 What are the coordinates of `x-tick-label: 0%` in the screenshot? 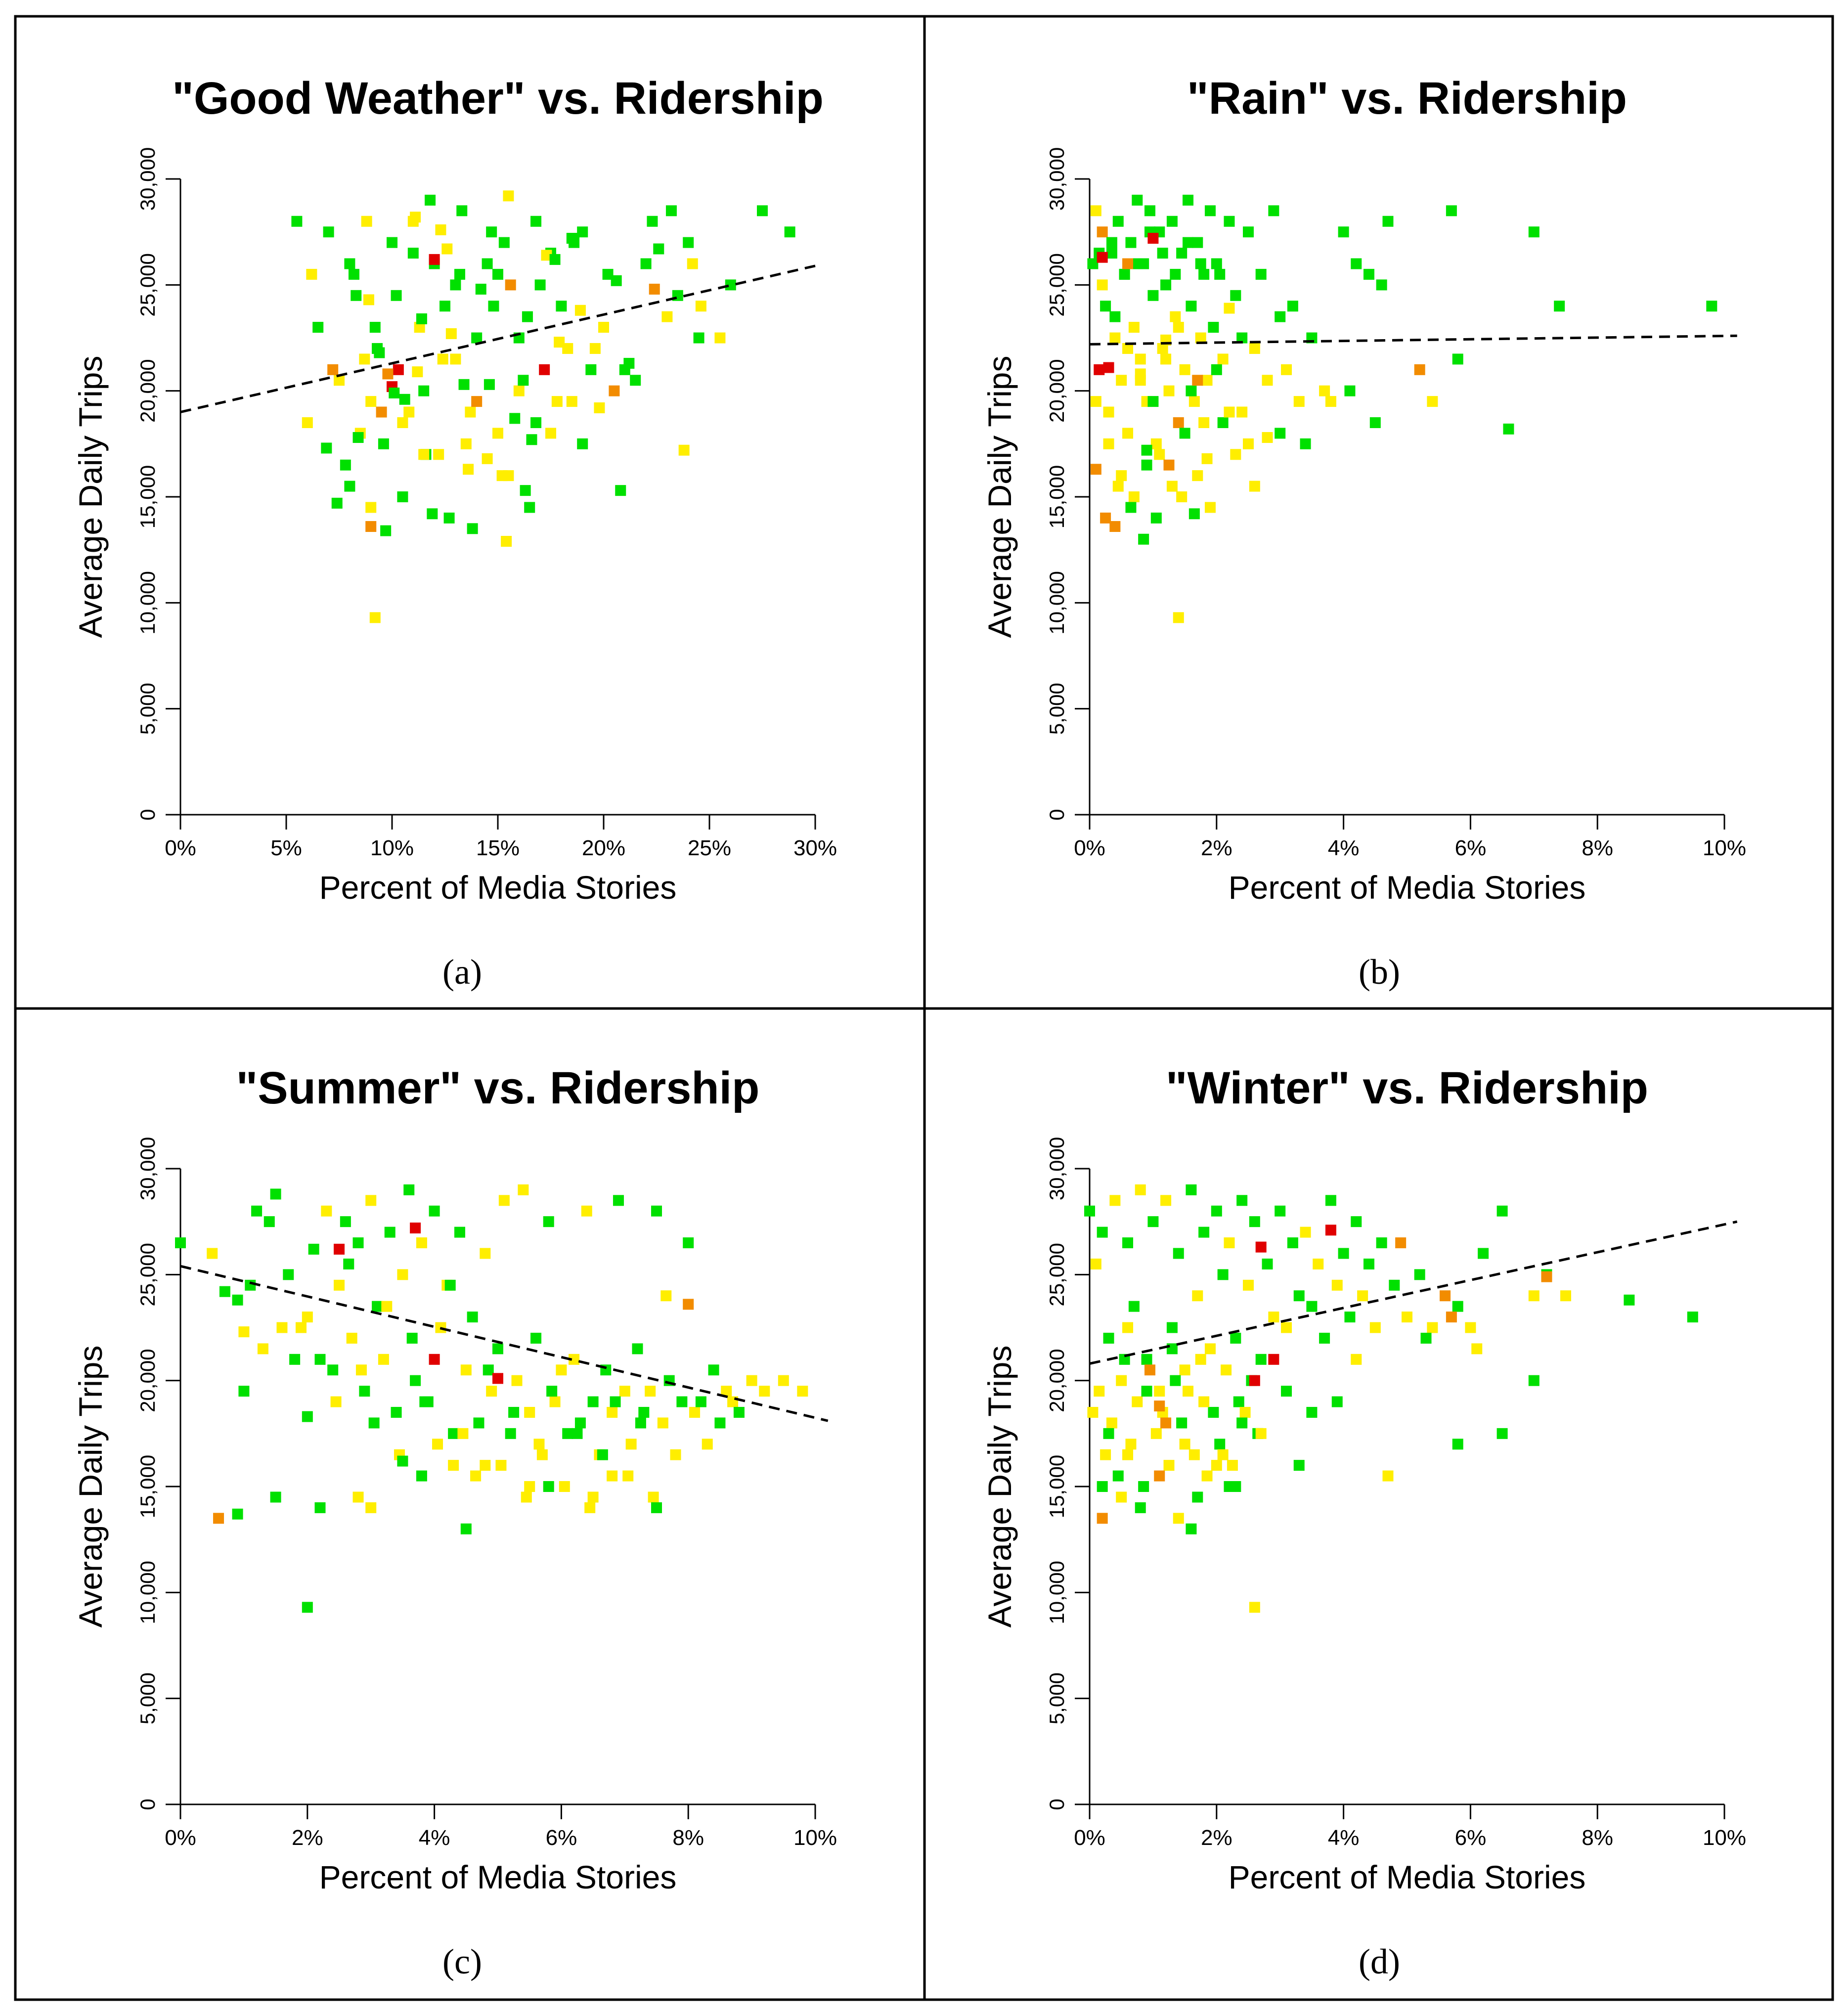 It's located at (1090, 848).